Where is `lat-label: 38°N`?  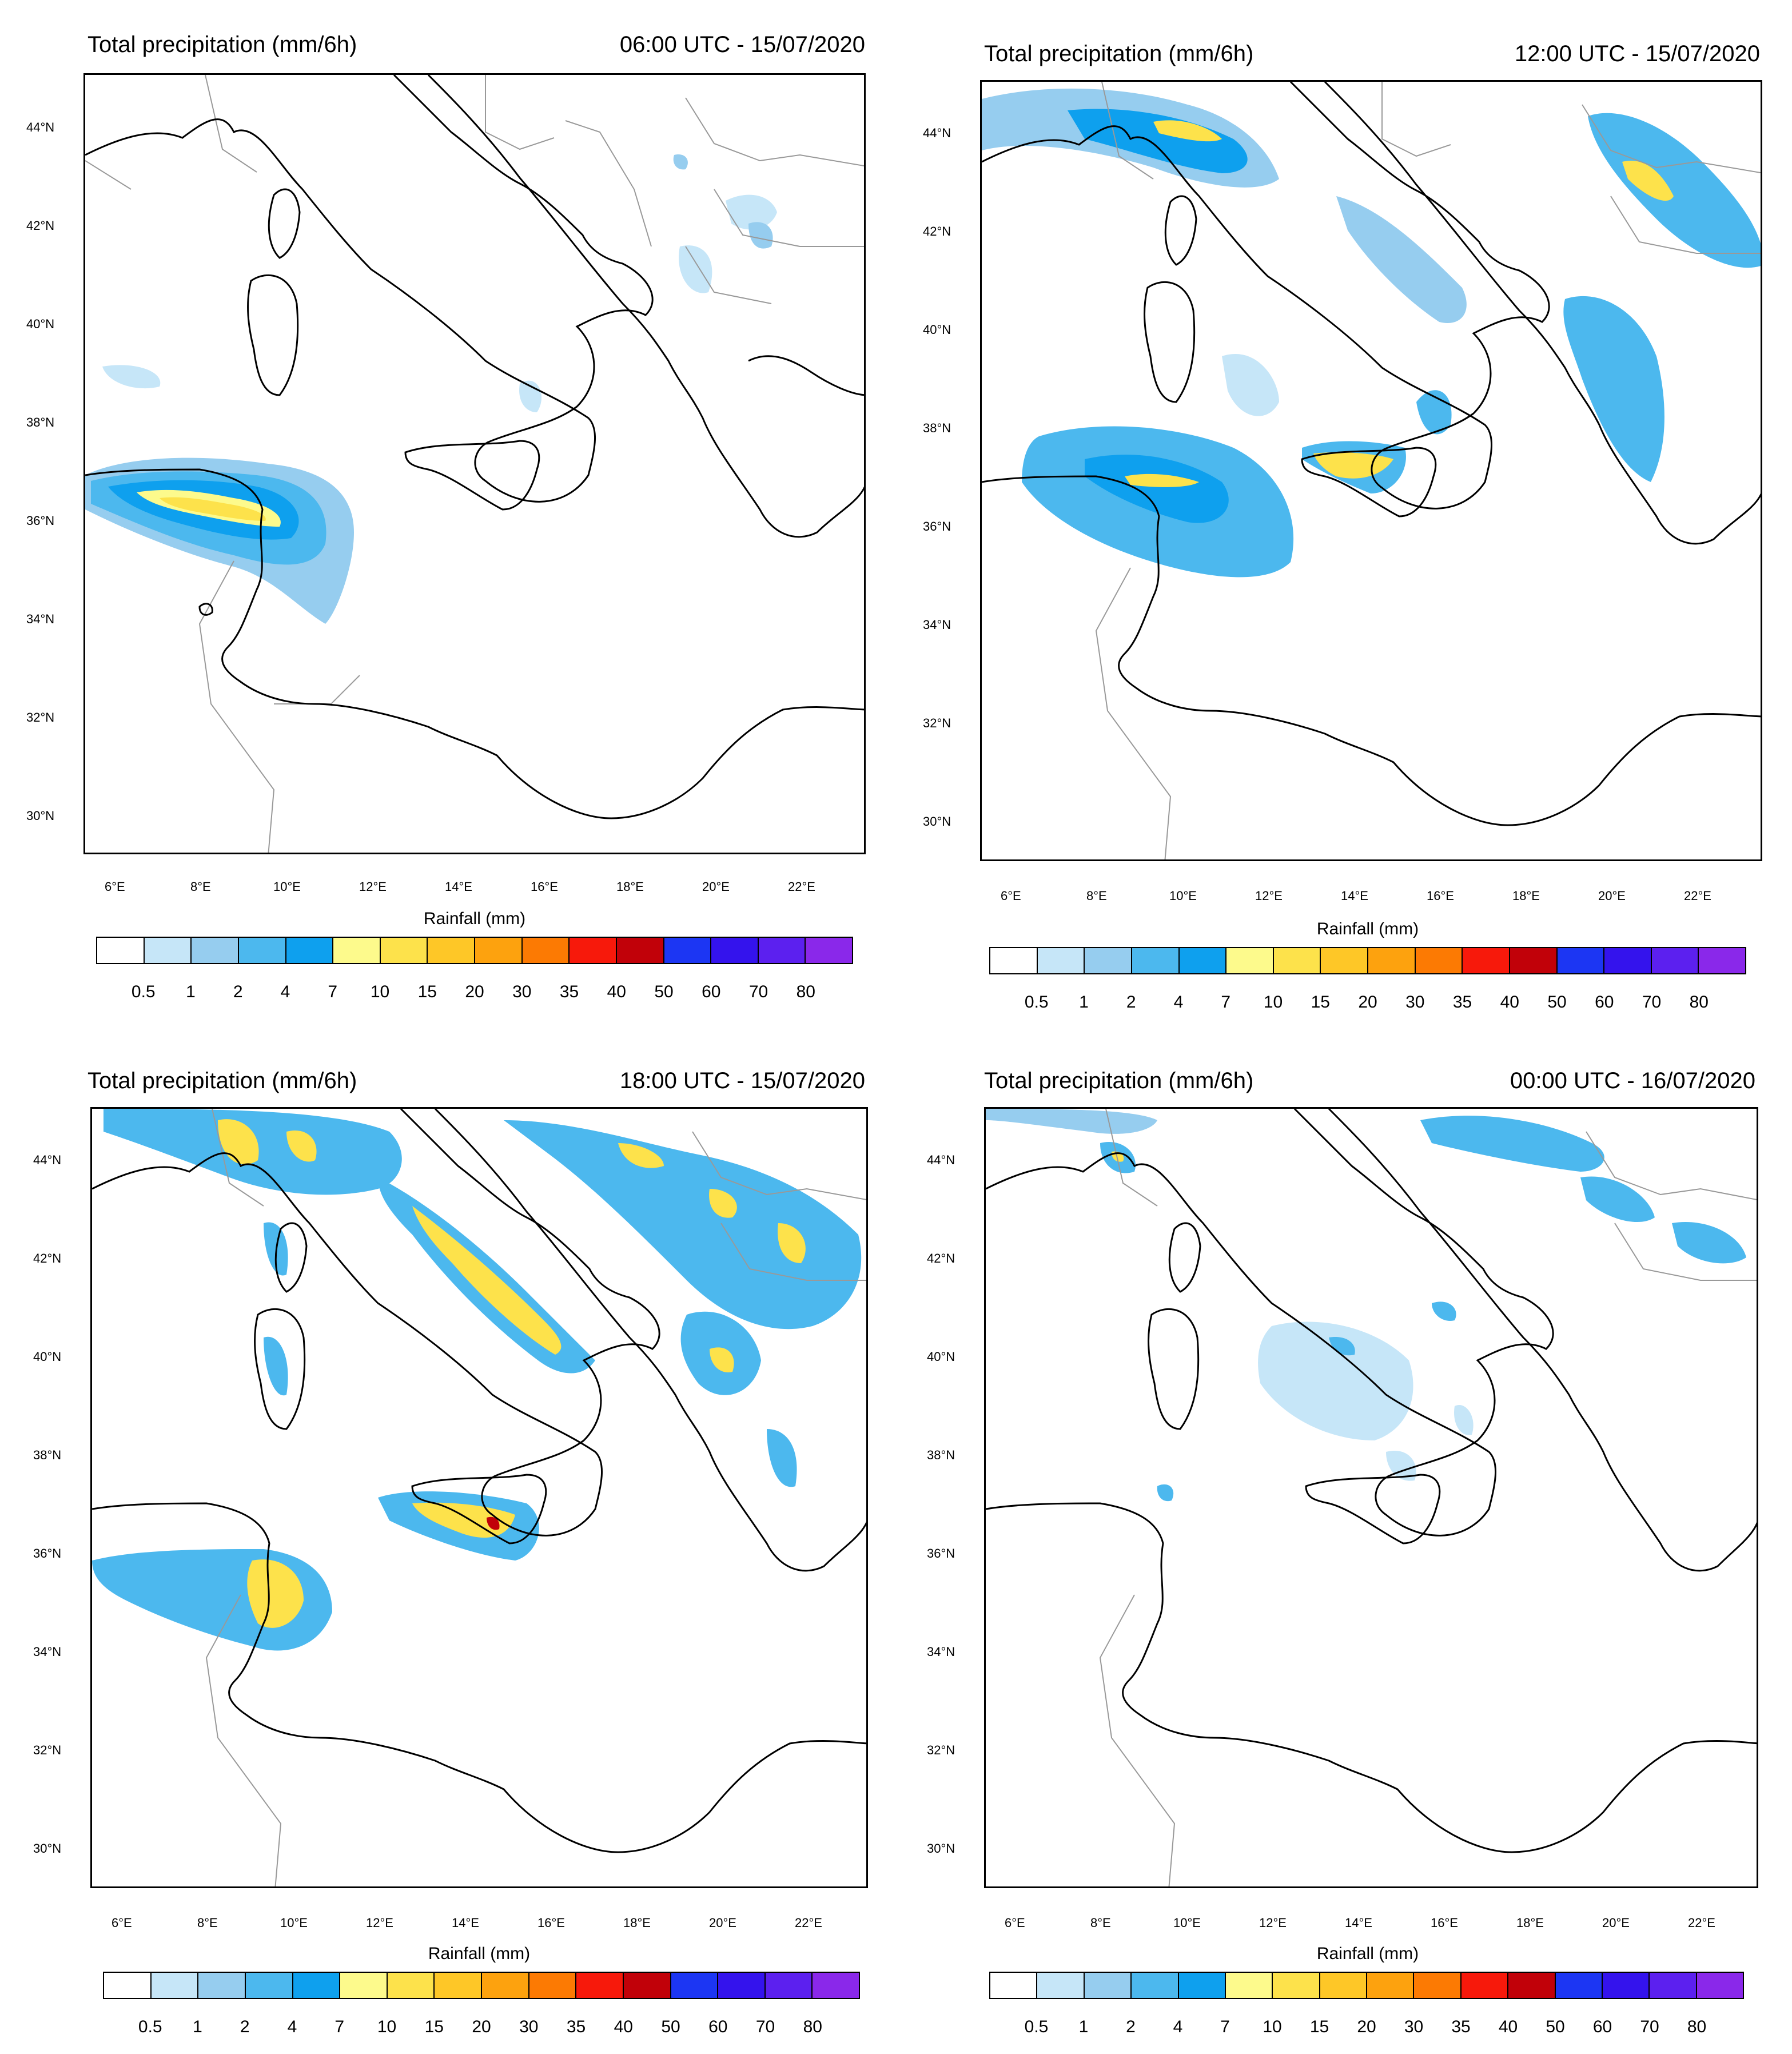 lat-label: 38°N is located at coordinates (40, 422).